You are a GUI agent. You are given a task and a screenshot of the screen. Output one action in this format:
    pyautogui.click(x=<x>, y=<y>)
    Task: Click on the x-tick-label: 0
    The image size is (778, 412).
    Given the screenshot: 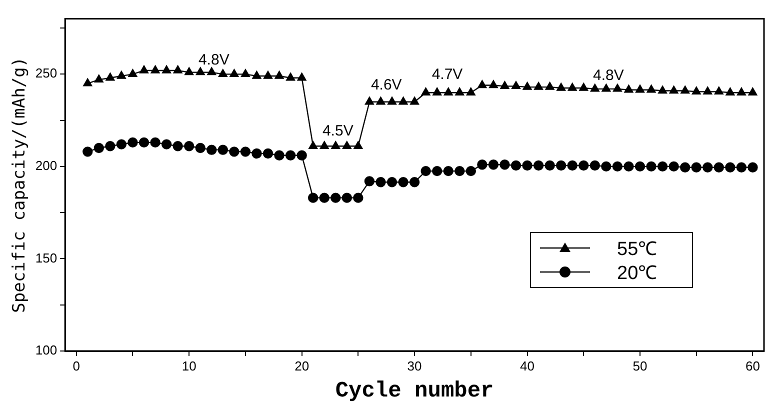 What is the action you would take?
    pyautogui.click(x=76, y=366)
    